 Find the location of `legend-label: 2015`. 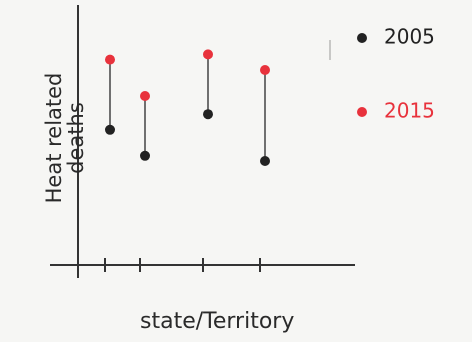

legend-label: 2015 is located at coordinates (409, 111).